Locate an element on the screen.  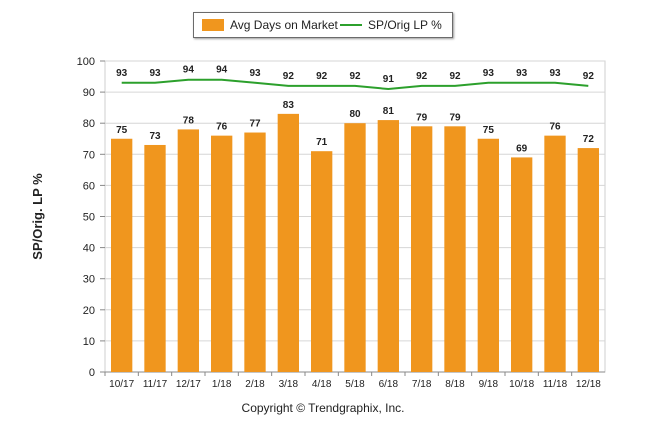
y-tick-label: 90 is located at coordinates (89, 93).